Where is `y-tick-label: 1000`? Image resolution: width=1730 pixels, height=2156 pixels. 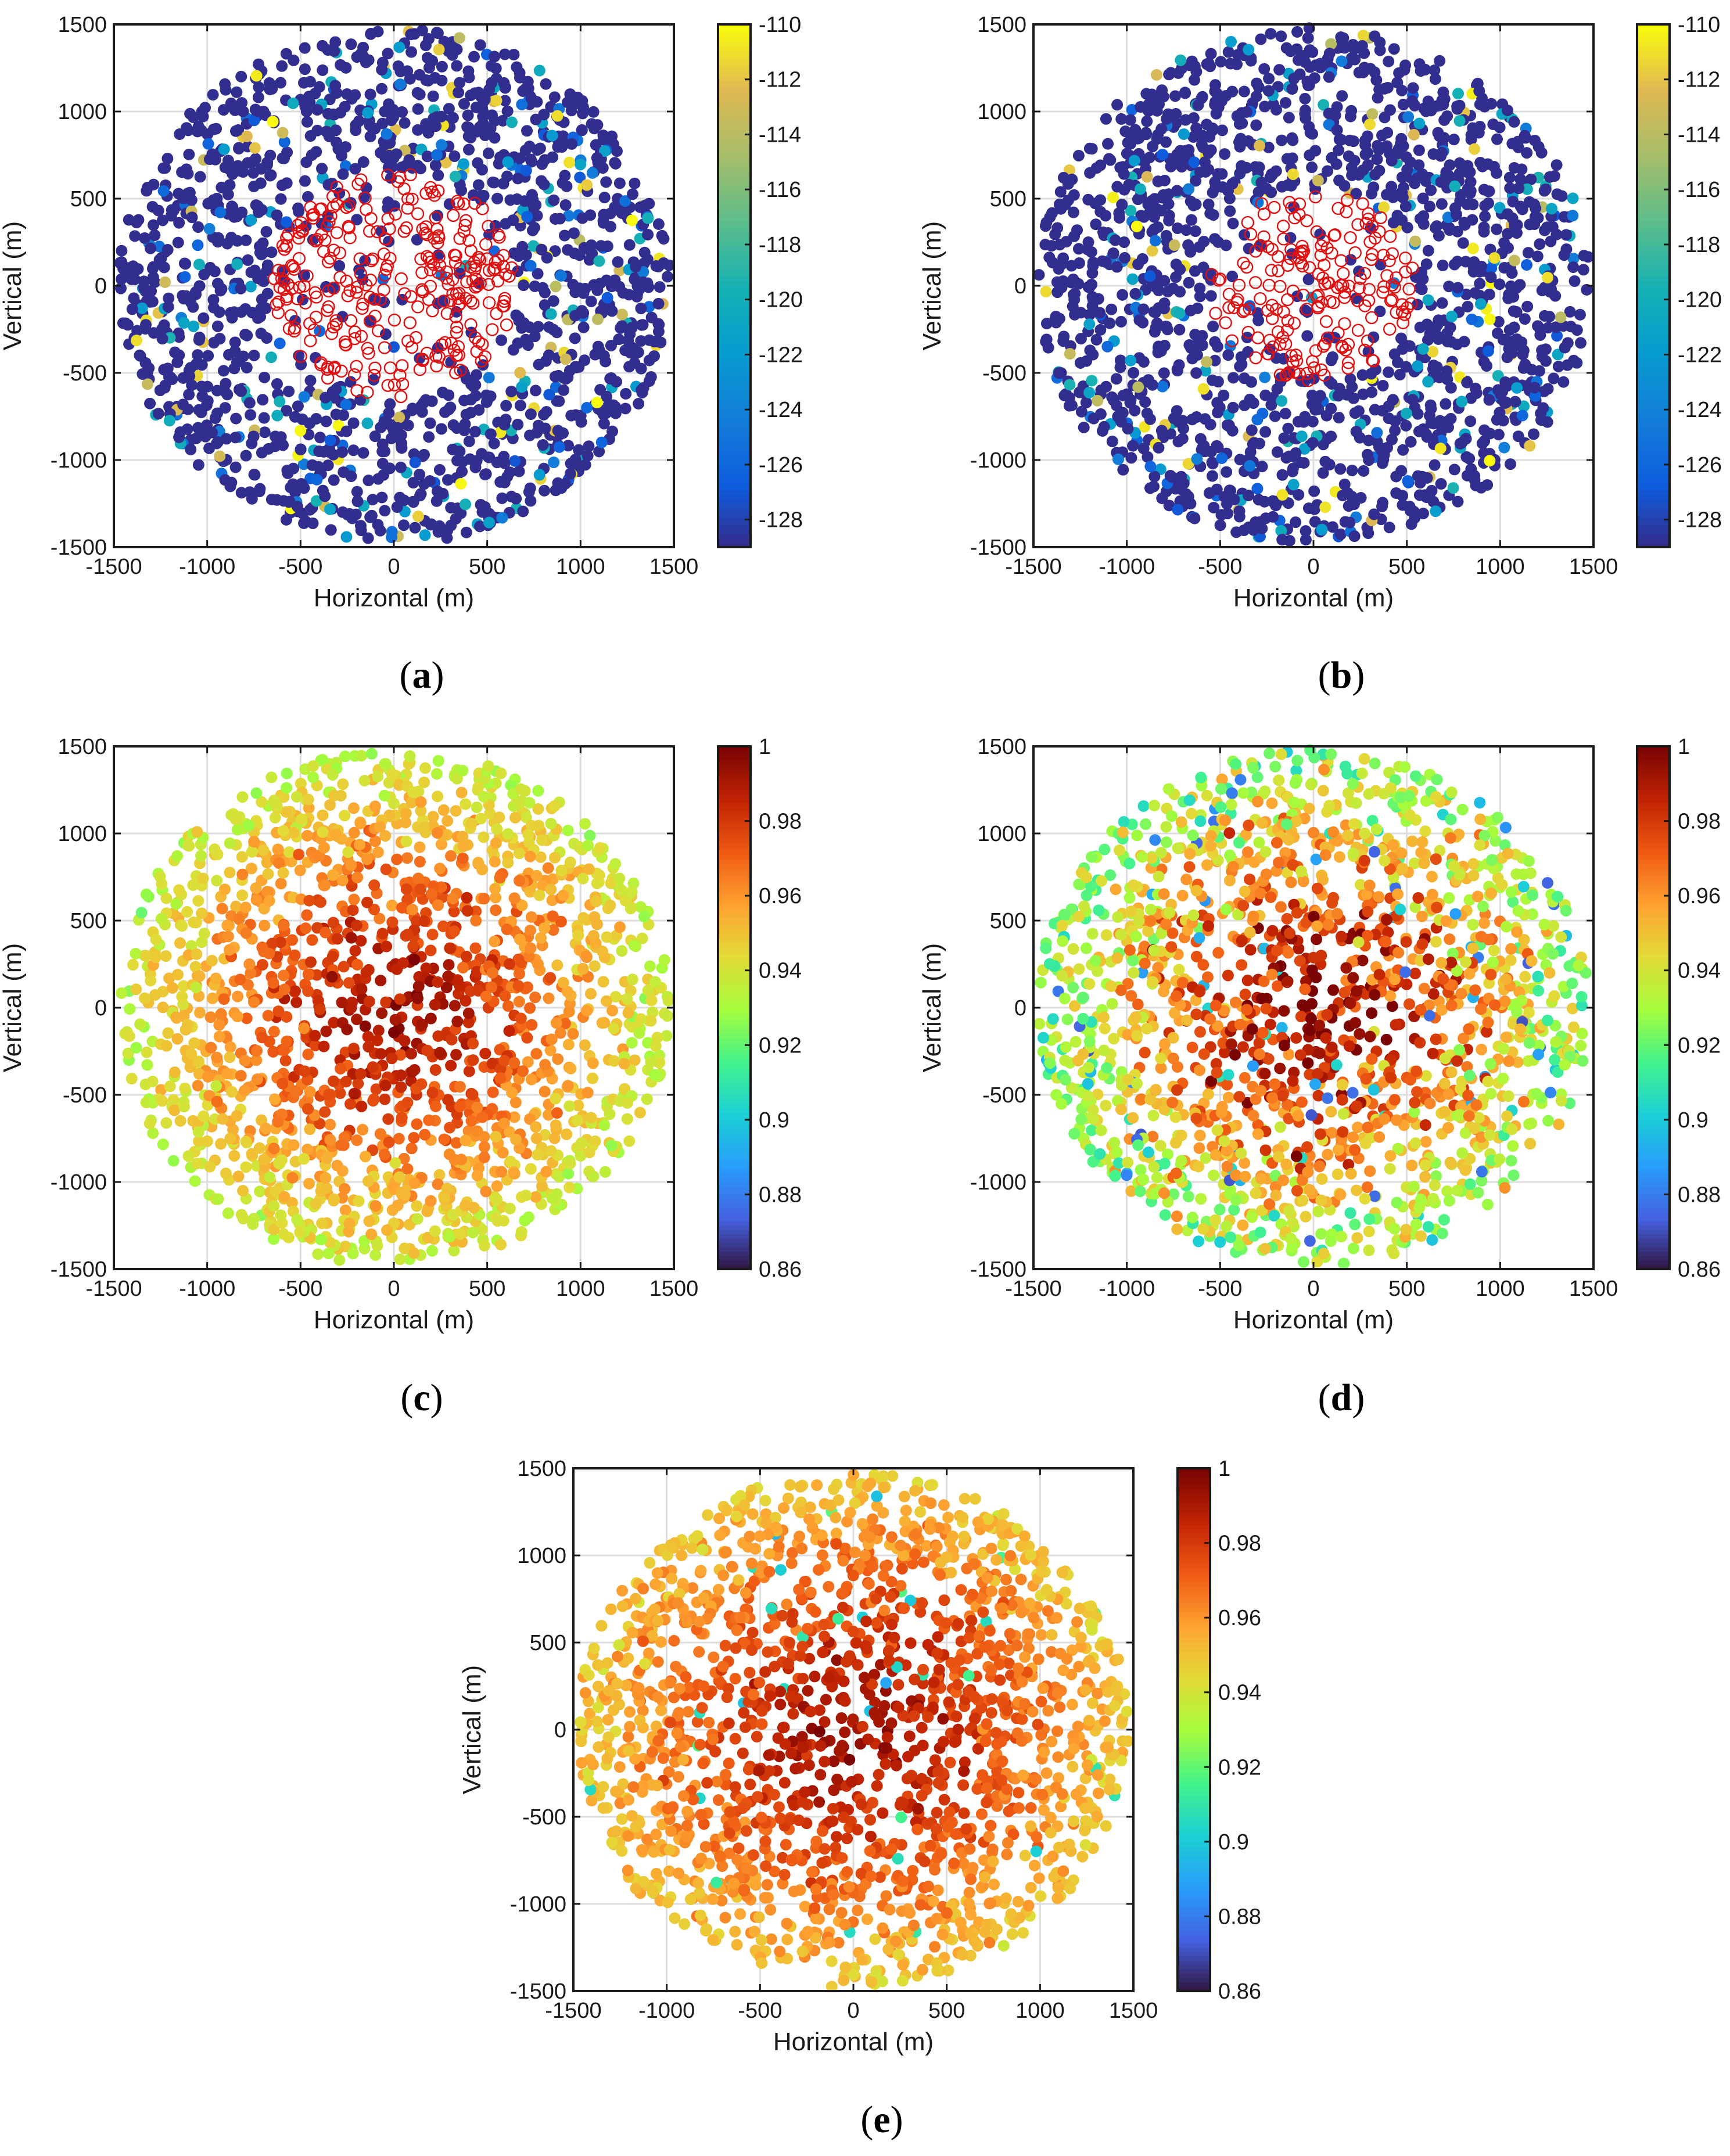
y-tick-label: 1000 is located at coordinates (1001, 112).